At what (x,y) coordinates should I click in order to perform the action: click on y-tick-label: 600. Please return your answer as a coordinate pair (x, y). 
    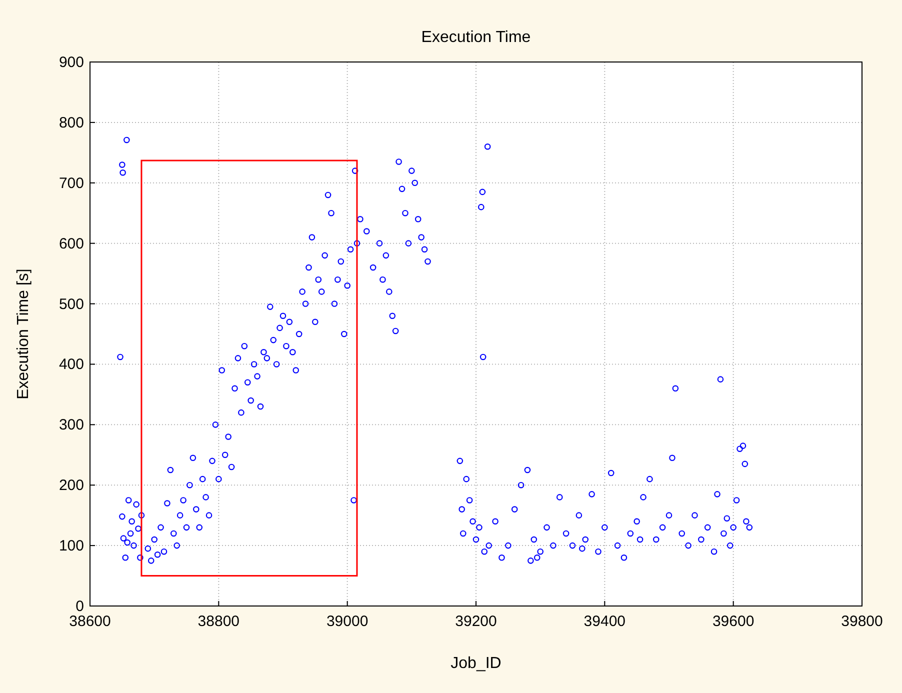
    Looking at the image, I should click on (71, 243).